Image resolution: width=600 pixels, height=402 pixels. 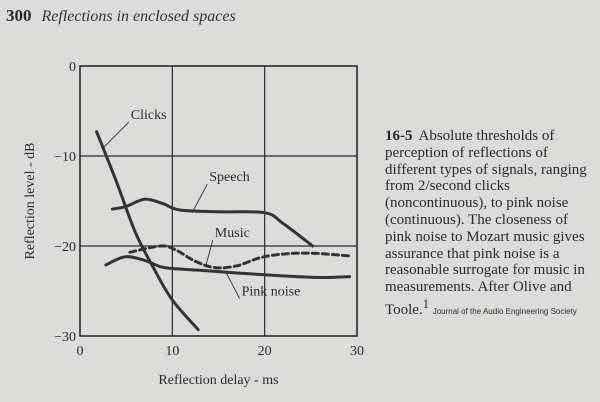 What do you see at coordinates (172, 351) in the screenshot?
I see `x-tick-label: 10` at bounding box center [172, 351].